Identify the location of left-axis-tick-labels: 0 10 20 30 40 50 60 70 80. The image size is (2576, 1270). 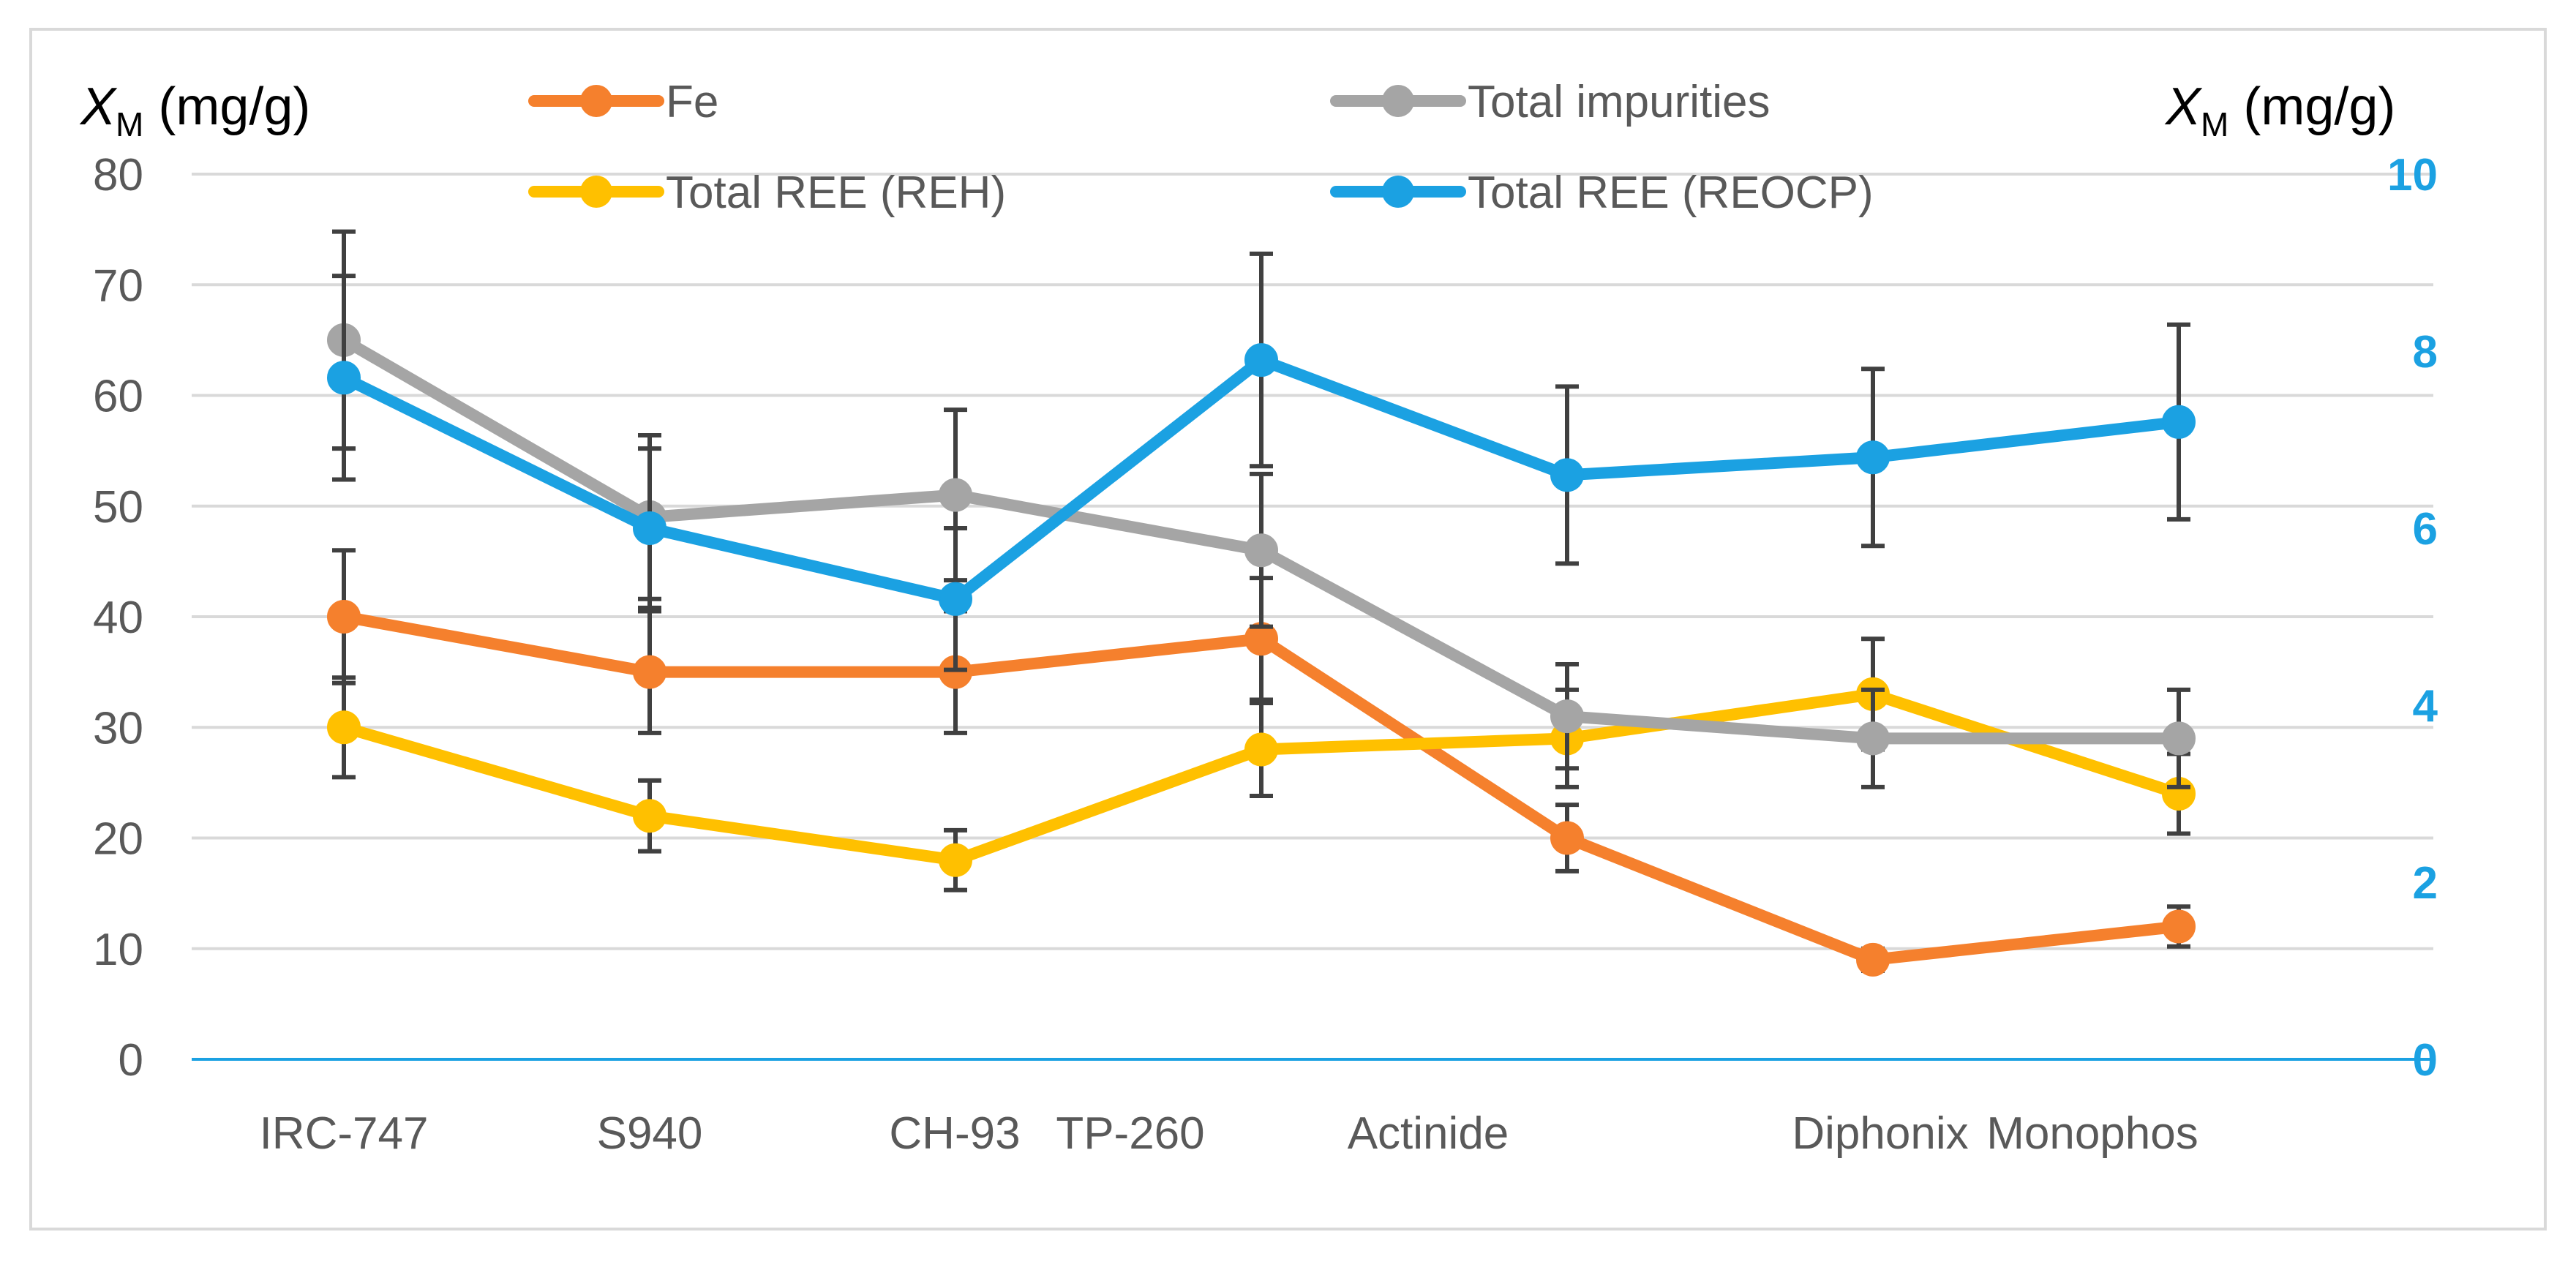
(118, 618).